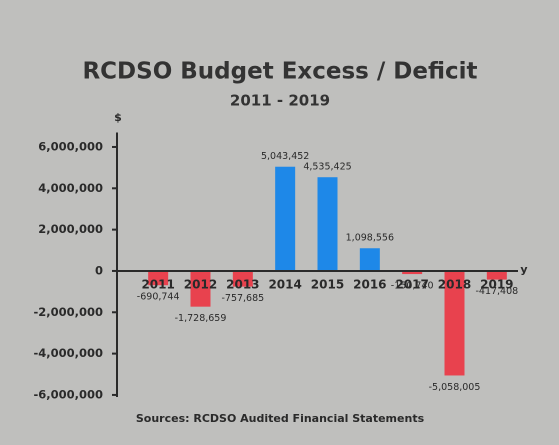  Describe the element at coordinates (279, 72) in the screenshot. I see `chart-title: RCDSO Budget Excess / Deficit` at that location.